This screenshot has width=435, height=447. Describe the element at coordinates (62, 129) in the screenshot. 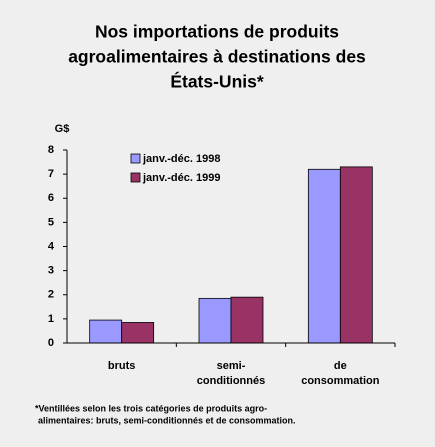

I see `y-axis-label: G$` at that location.